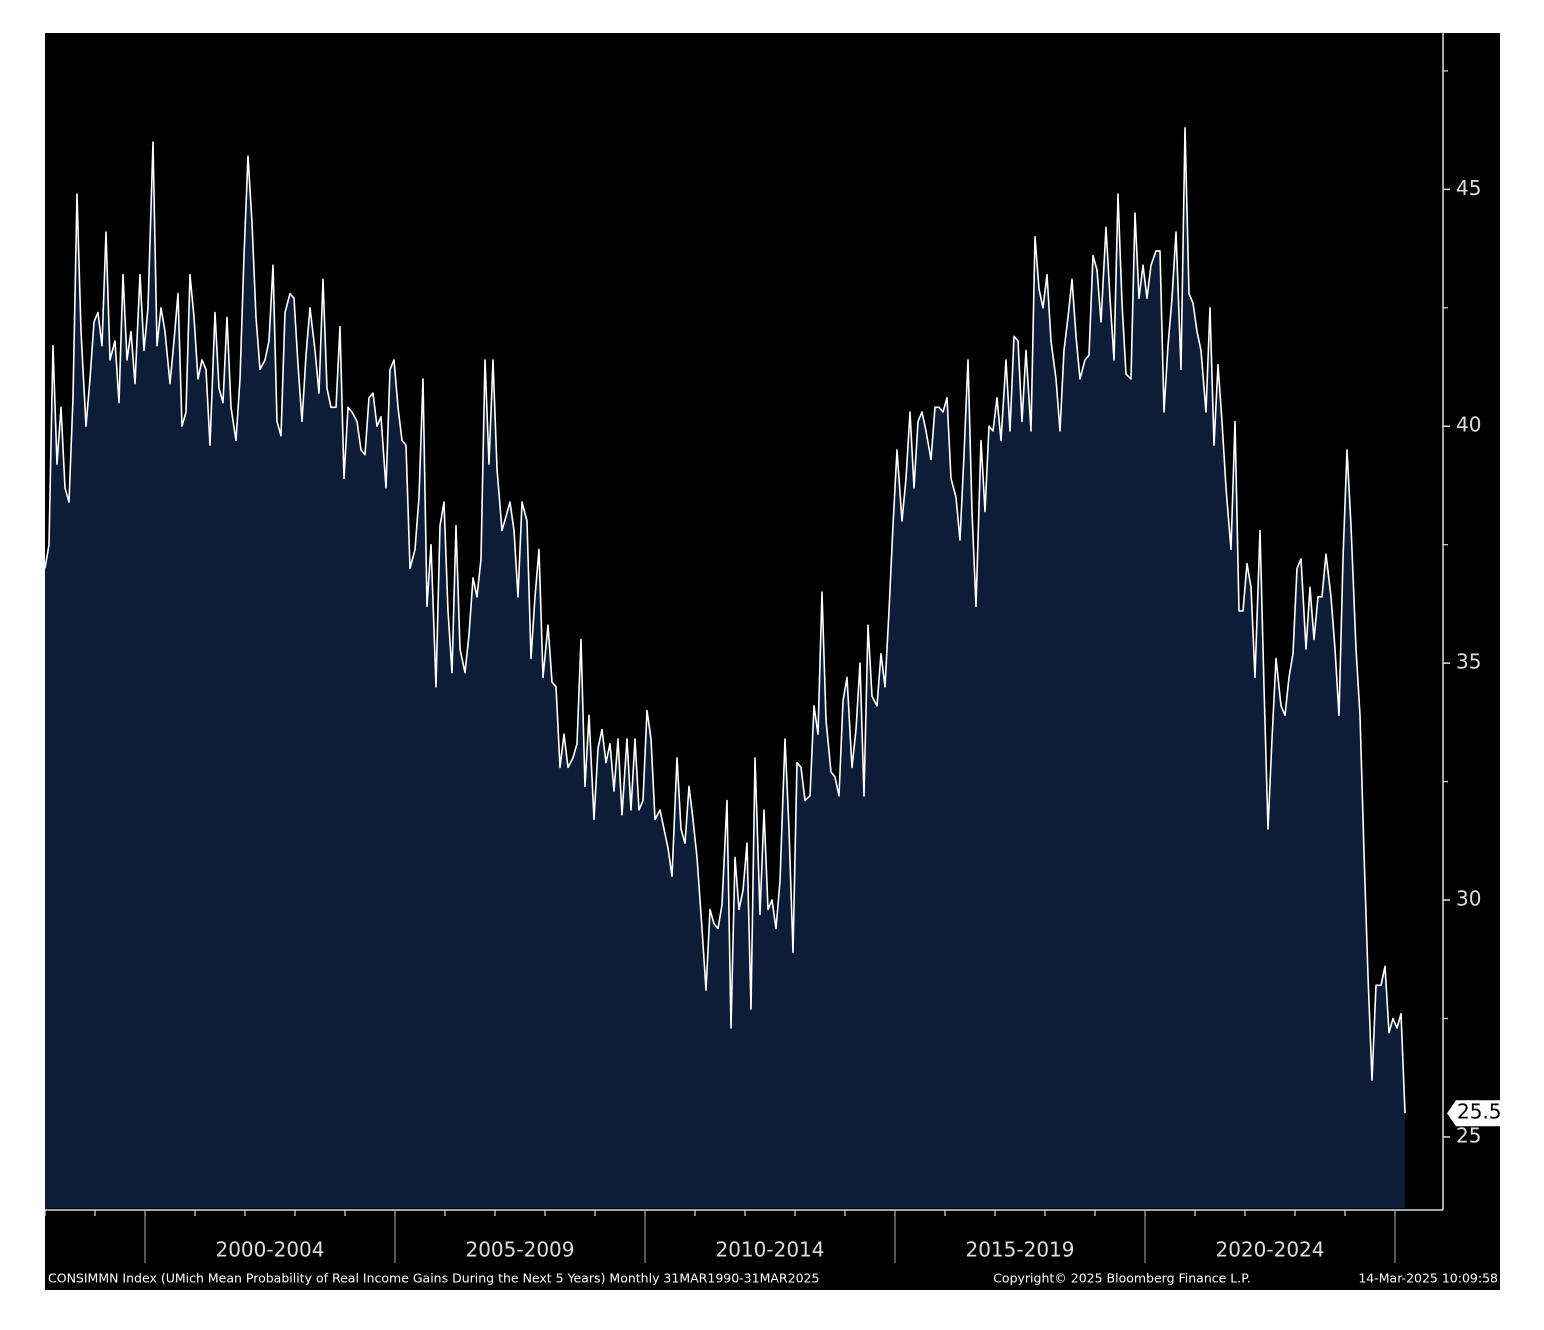 This screenshot has height=1330, width=1544. I want to click on y-tick-label: 40, so click(1468, 425).